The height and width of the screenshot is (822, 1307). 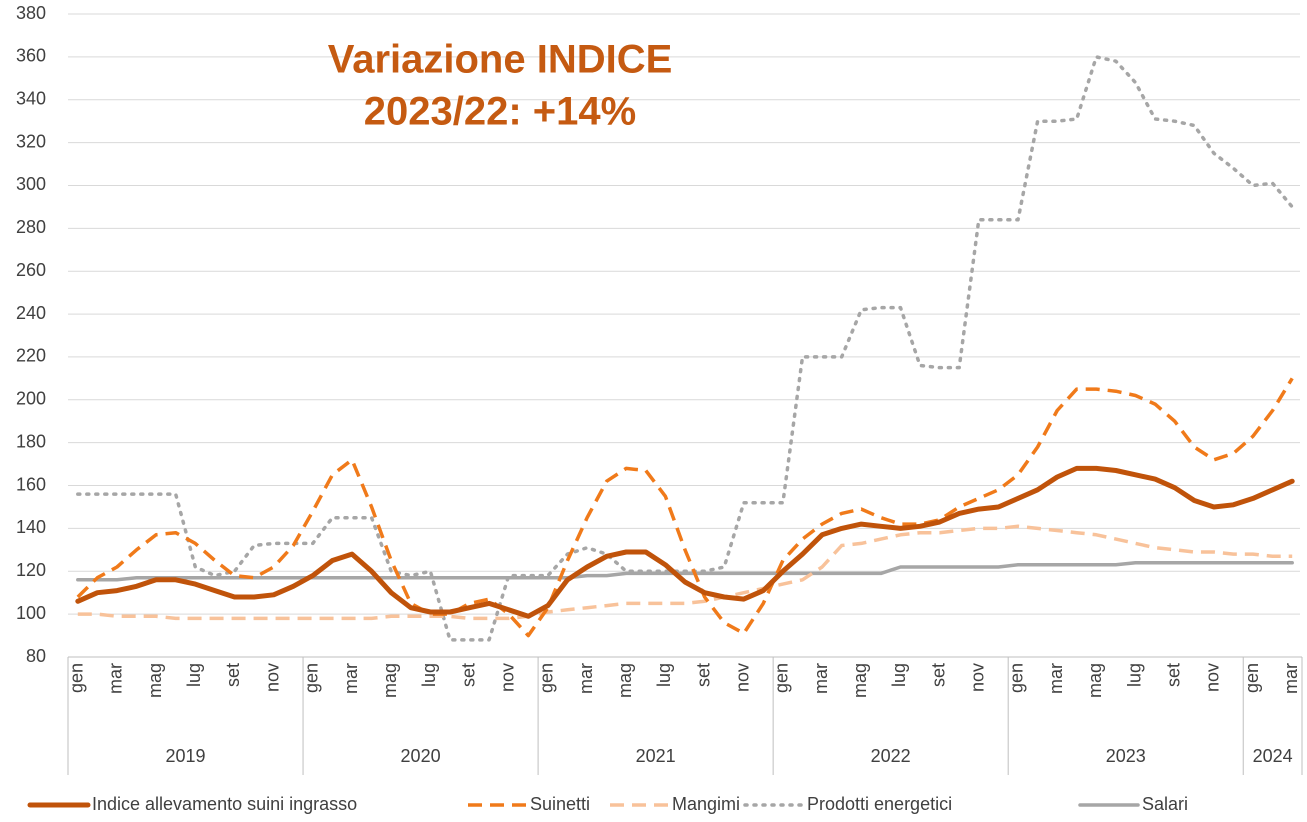 I want to click on x-group-label: 2019, so click(x=186, y=756).